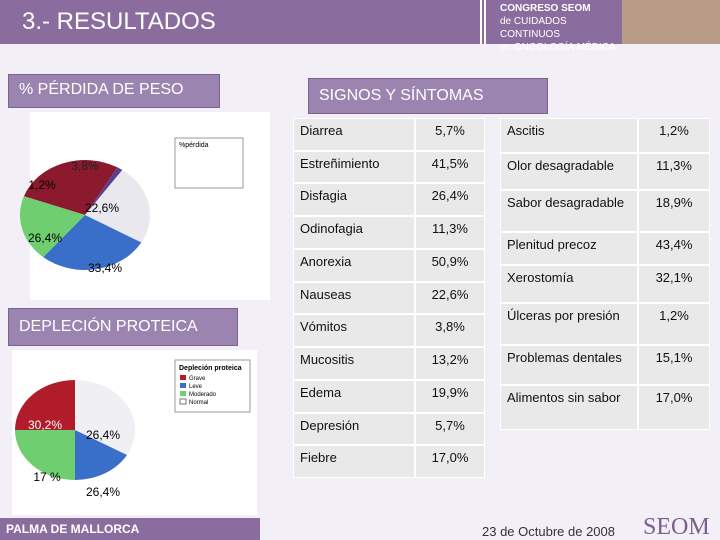 The height and width of the screenshot is (540, 720). I want to click on legend-title: %pérdida, so click(194, 145).